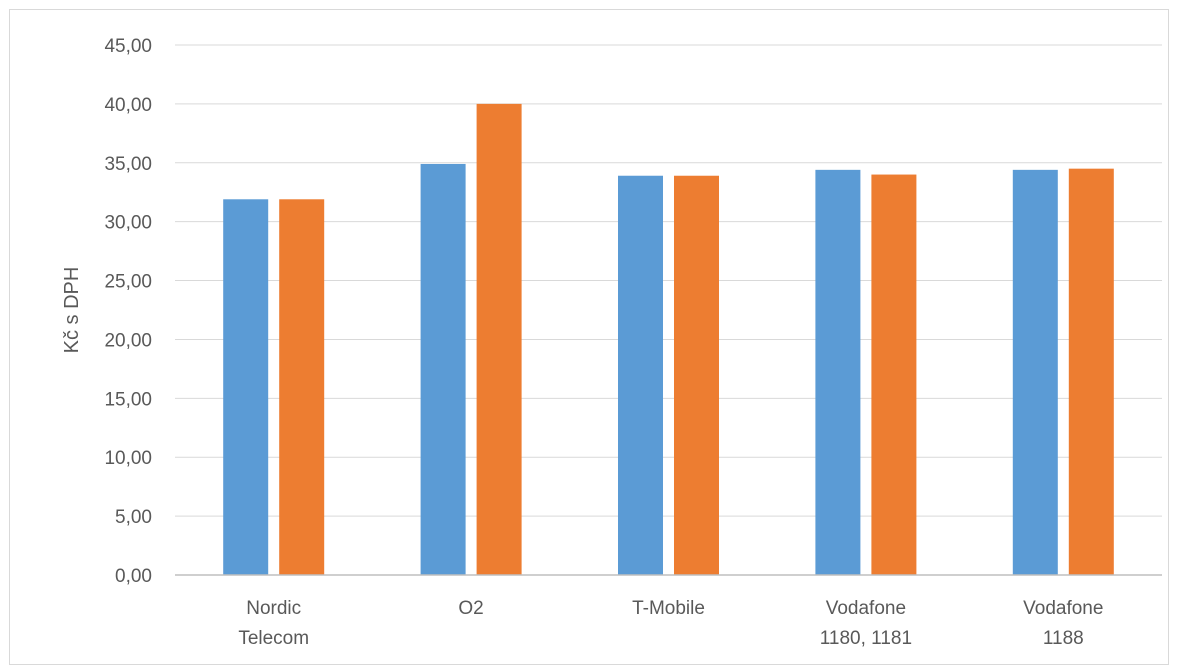 This screenshot has height=668, width=1181. Describe the element at coordinates (133, 576) in the screenshot. I see `y-tick-label: 0,00` at that location.